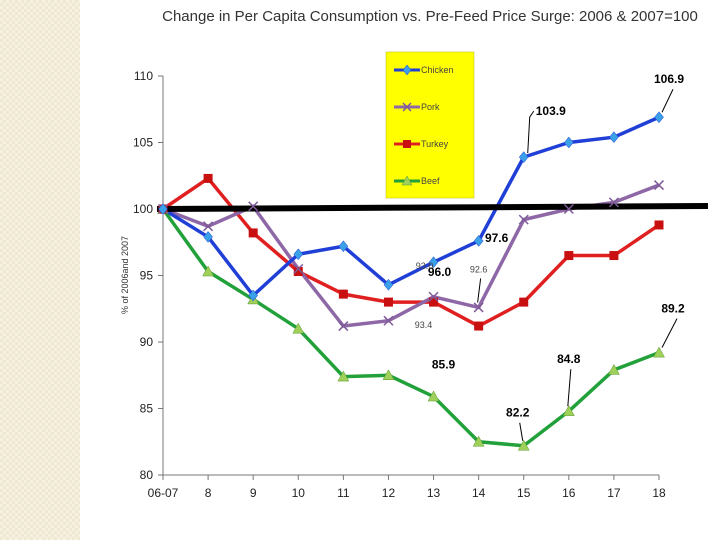 This screenshot has height=540, width=720. Describe the element at coordinates (440, 272) in the screenshot. I see `annotation-label: 96.0` at that location.